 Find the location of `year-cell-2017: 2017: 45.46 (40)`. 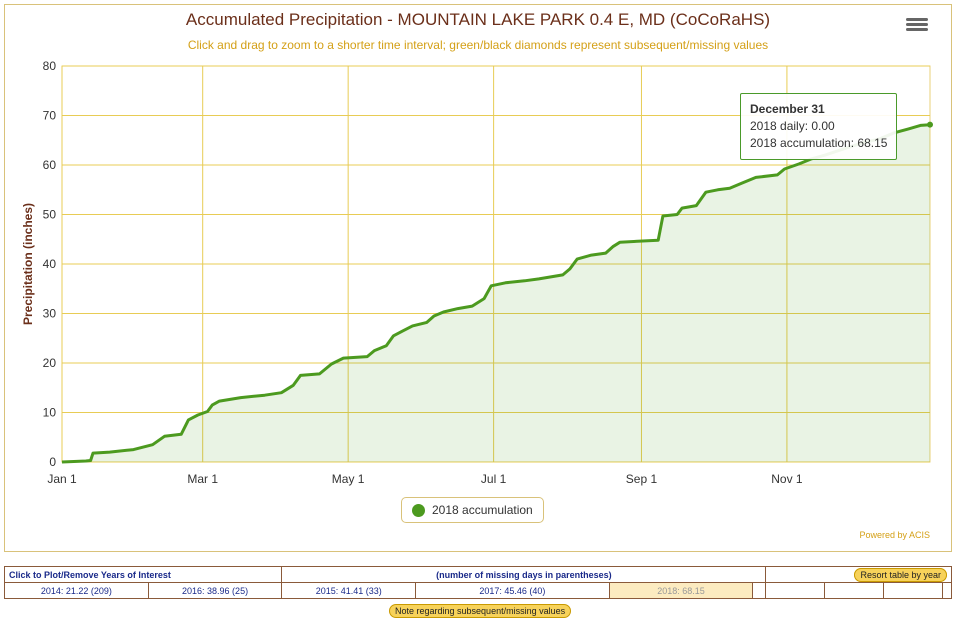

year-cell-2017: 2017: 45.46 (40) is located at coordinates (512, 590).